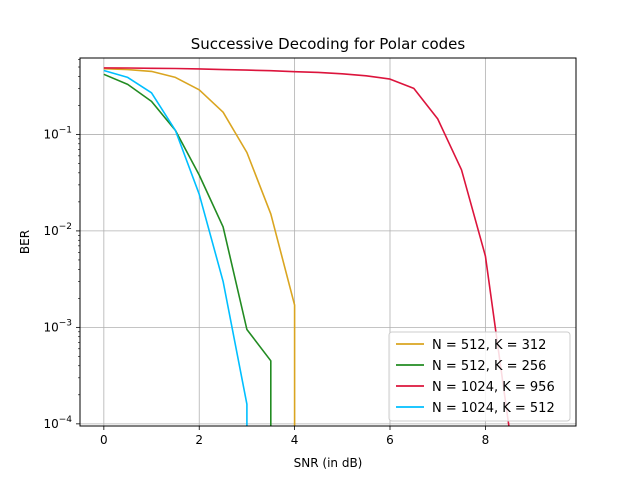 This screenshot has width=640, height=480. Describe the element at coordinates (486, 440) in the screenshot. I see `x-tick-label: 8` at that location.